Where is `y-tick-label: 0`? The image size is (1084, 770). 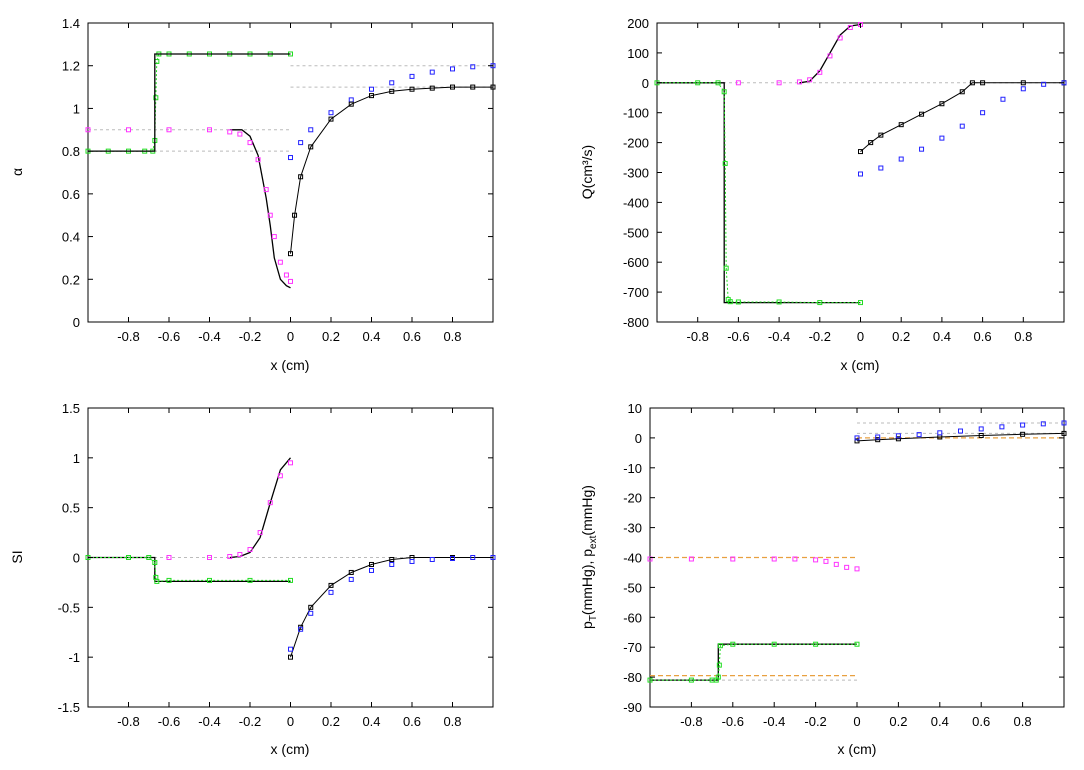 y-tick-label: 0 is located at coordinates (645, 83).